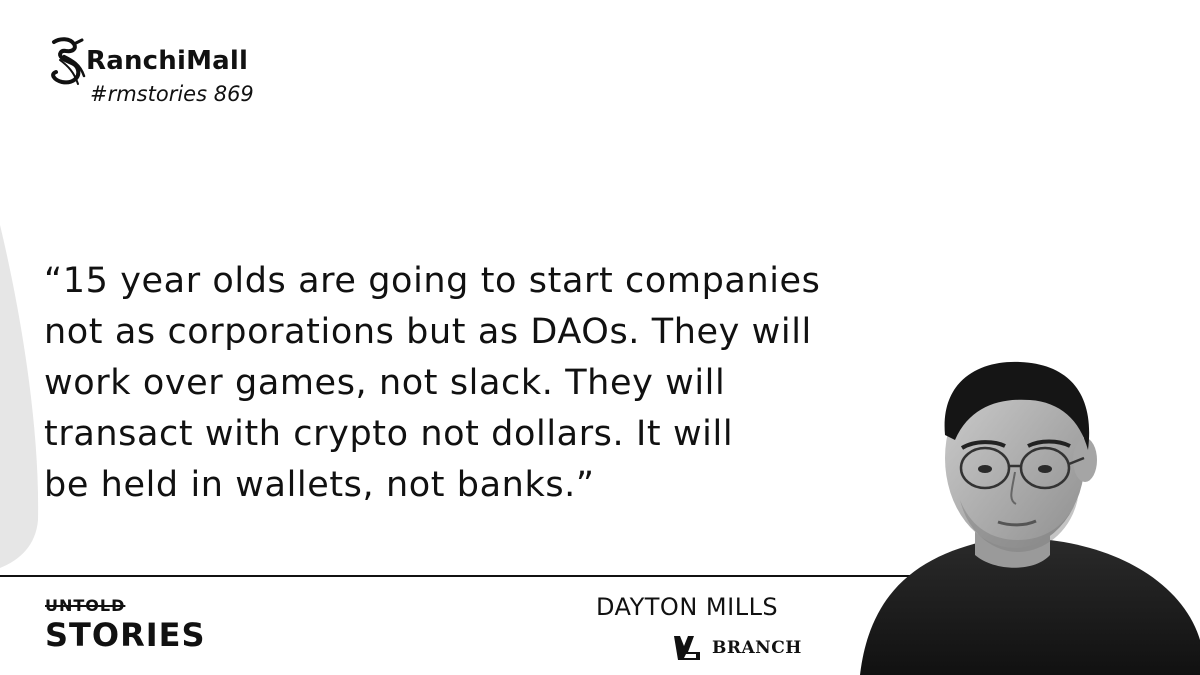 The image size is (1200, 675). I want to click on story-hashtag: #rmstories 869, so click(172, 94).